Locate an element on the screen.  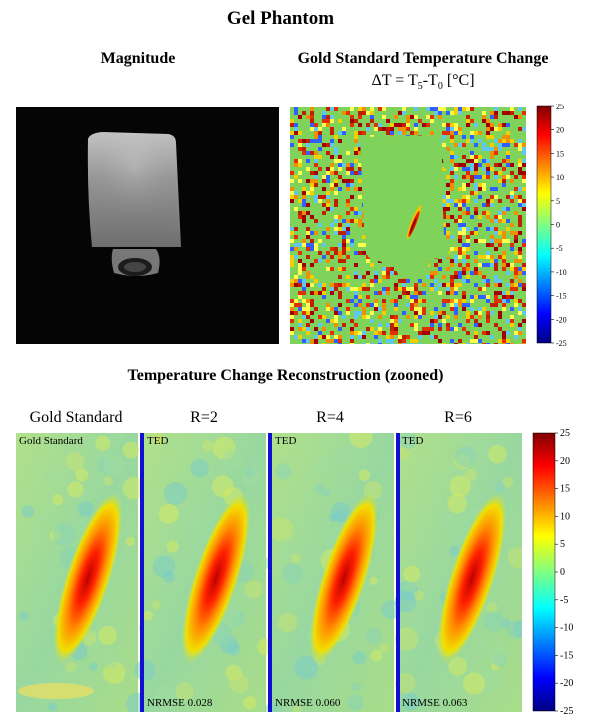
colorbar-top-tick-label: -10 is located at coordinates (561, 272).